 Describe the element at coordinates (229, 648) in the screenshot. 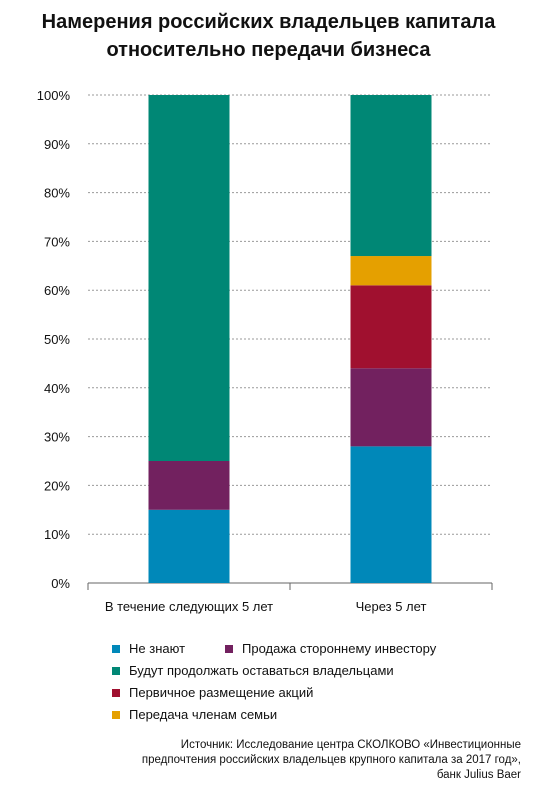

I see `legend-swatch-sale` at that location.